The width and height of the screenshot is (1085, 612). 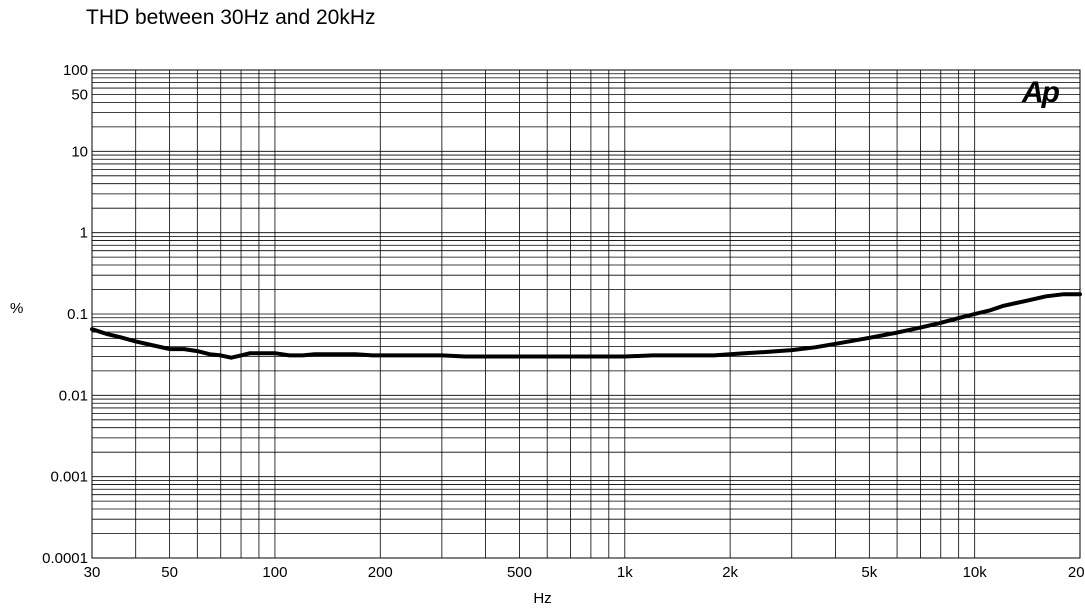 I want to click on x-tick-label: 10k, so click(x=975, y=572).